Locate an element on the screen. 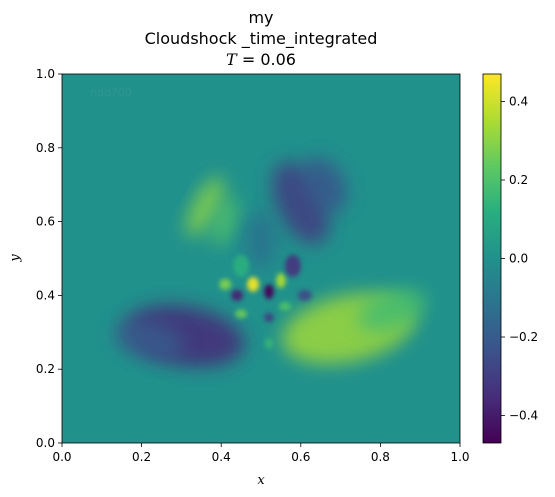 The image size is (555, 497). y-tick-label: 0.8 is located at coordinates (45, 148).